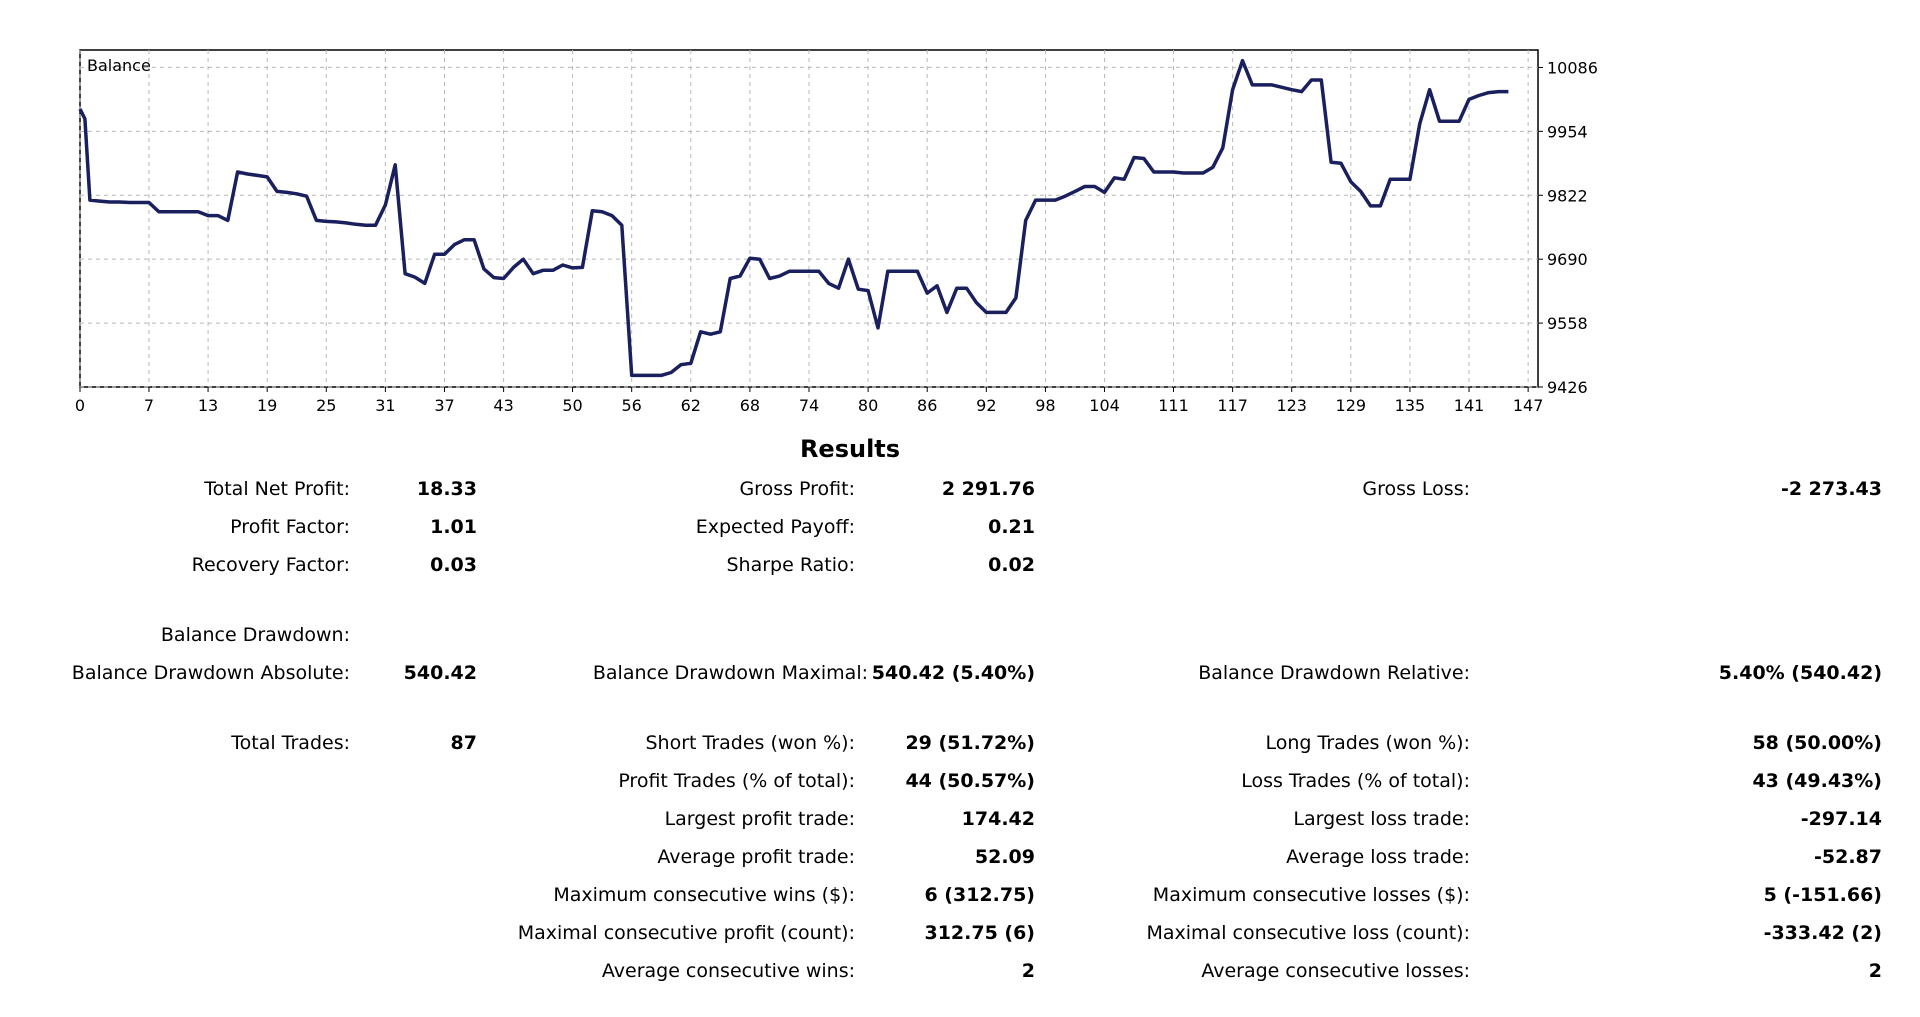  Describe the element at coordinates (1308, 933) in the screenshot. I see `maximal-consecutive-loss-label: Maximal consecutive loss (count):` at that location.